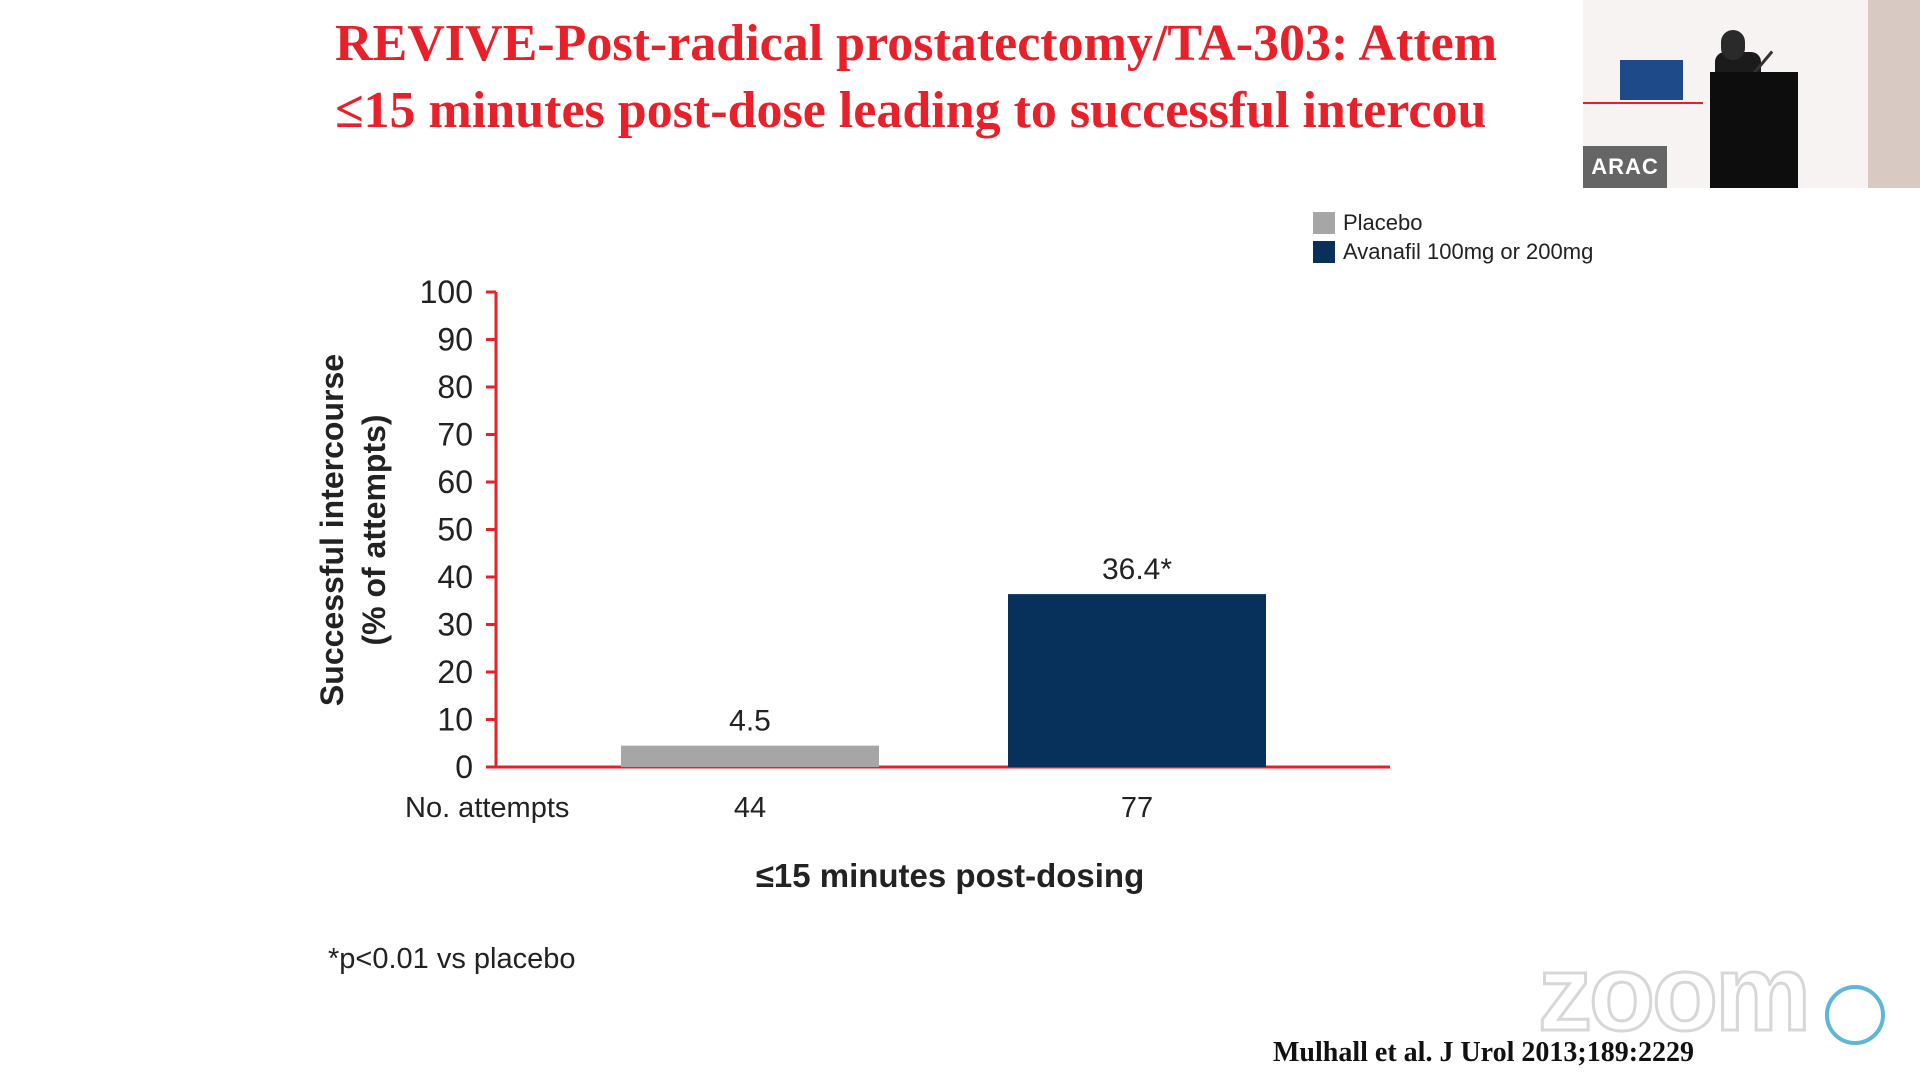 This screenshot has width=1920, height=1080. I want to click on podium, so click(1754, 130).